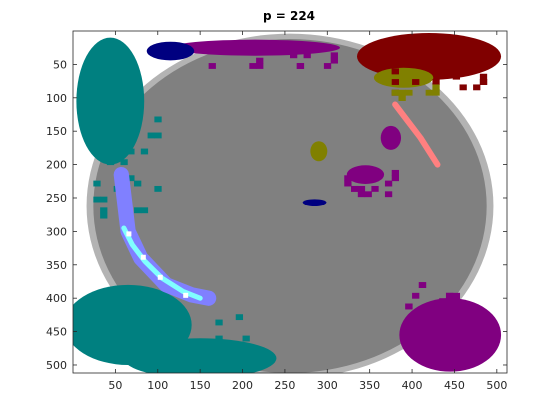  I want to click on y-tick-label: 250, so click(56, 198).